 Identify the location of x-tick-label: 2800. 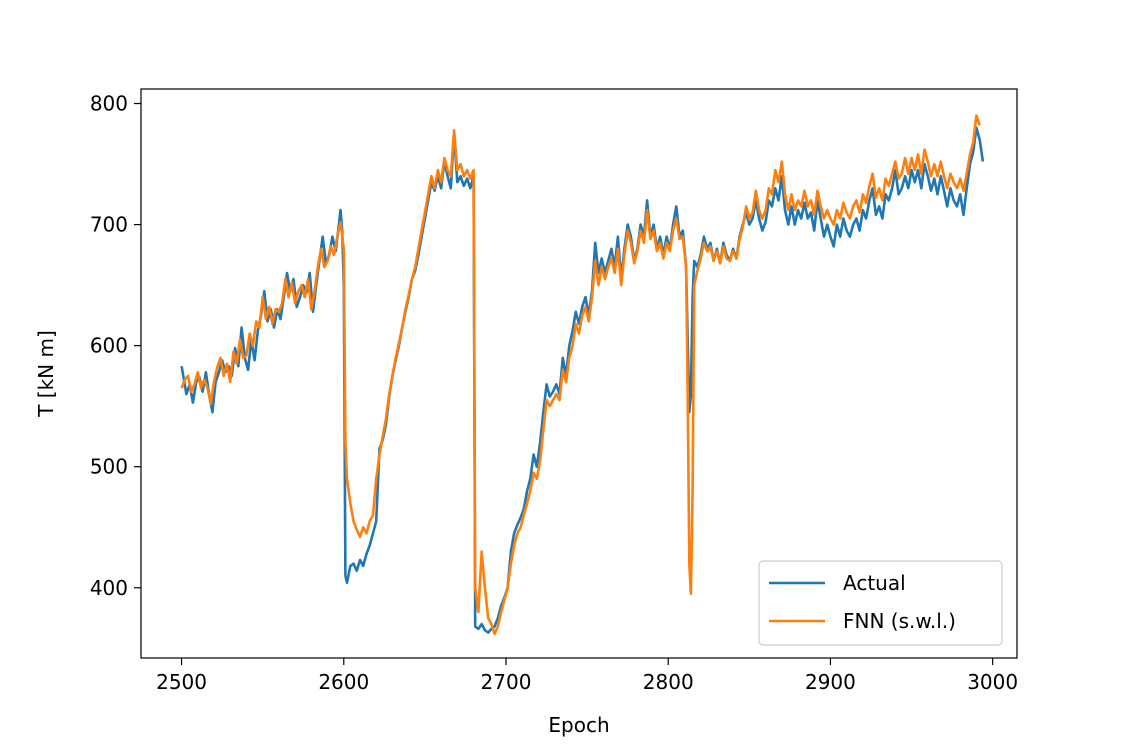
(668, 682).